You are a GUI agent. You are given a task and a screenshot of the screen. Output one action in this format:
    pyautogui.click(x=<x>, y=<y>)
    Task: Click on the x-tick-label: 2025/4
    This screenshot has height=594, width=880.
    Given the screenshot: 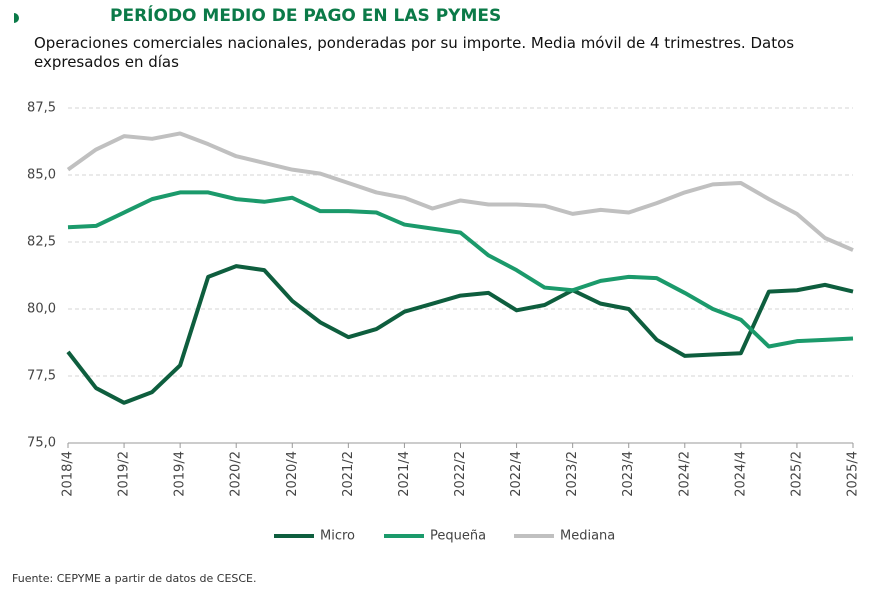 What is the action you would take?
    pyautogui.click(x=853, y=474)
    